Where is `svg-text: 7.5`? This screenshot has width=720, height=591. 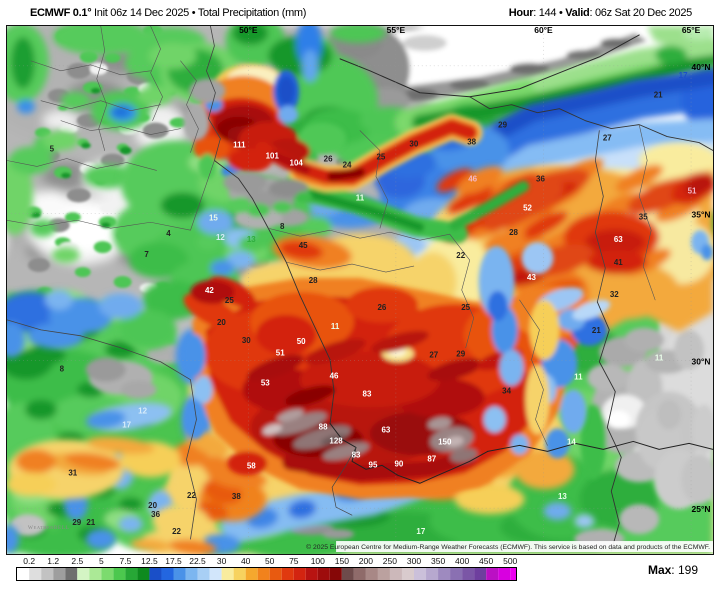
svg-text: 7.5 is located at coordinates (125, 561).